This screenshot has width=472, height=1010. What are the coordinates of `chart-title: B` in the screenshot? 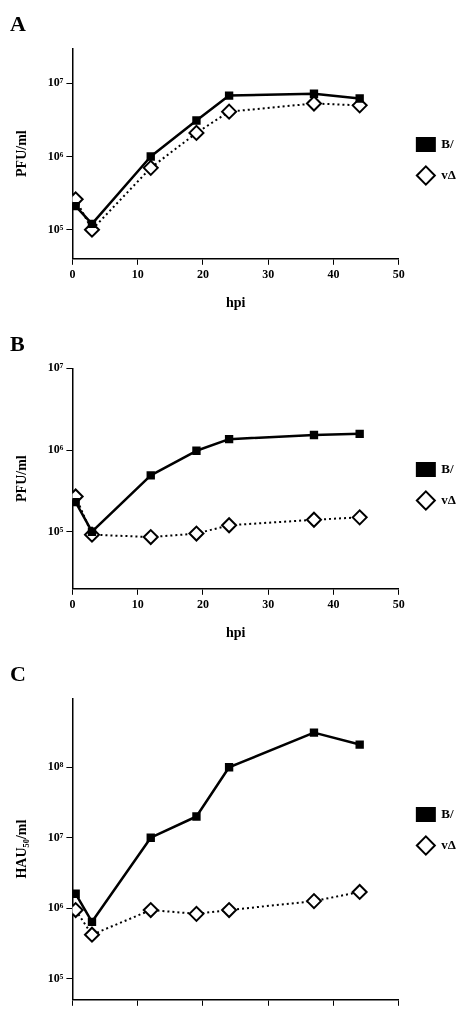 It's located at (17, 343).